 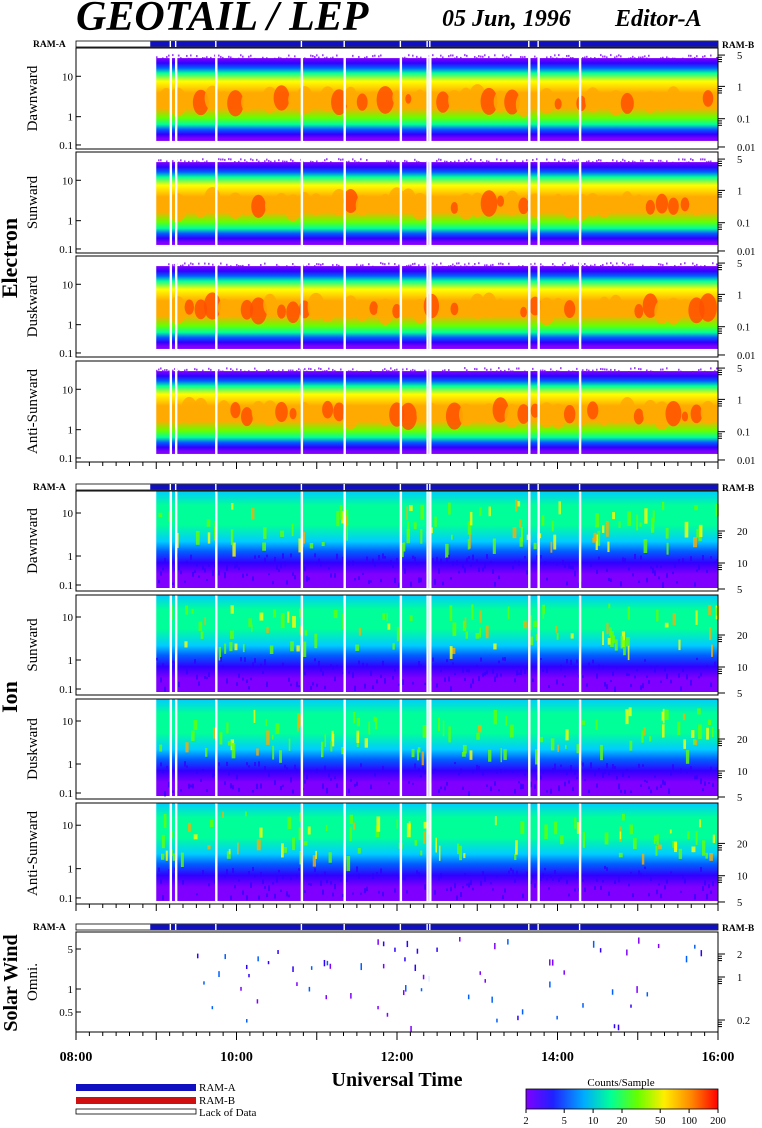 I want to click on colorbar-tick-label: 20, so click(x=622, y=1121).